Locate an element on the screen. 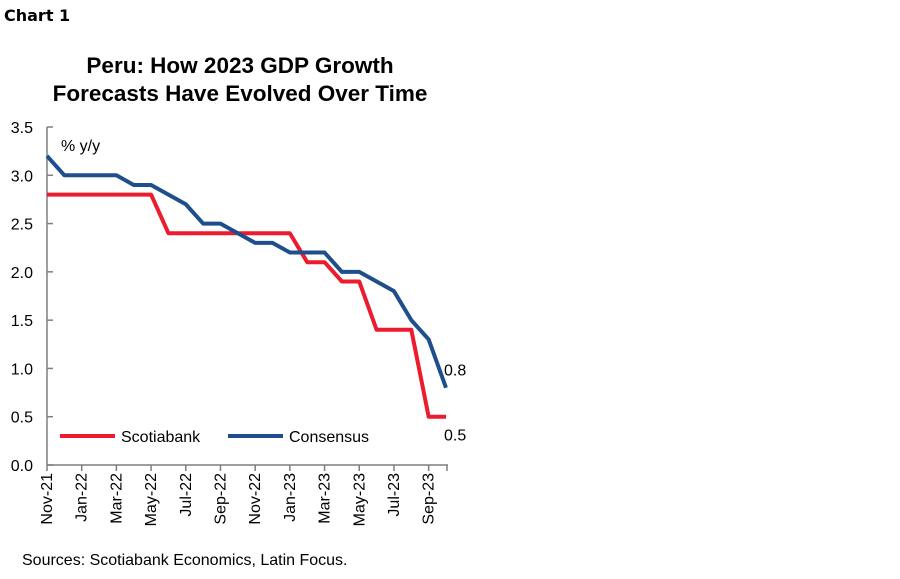  x-tick-label: May-22 is located at coordinates (151, 499).